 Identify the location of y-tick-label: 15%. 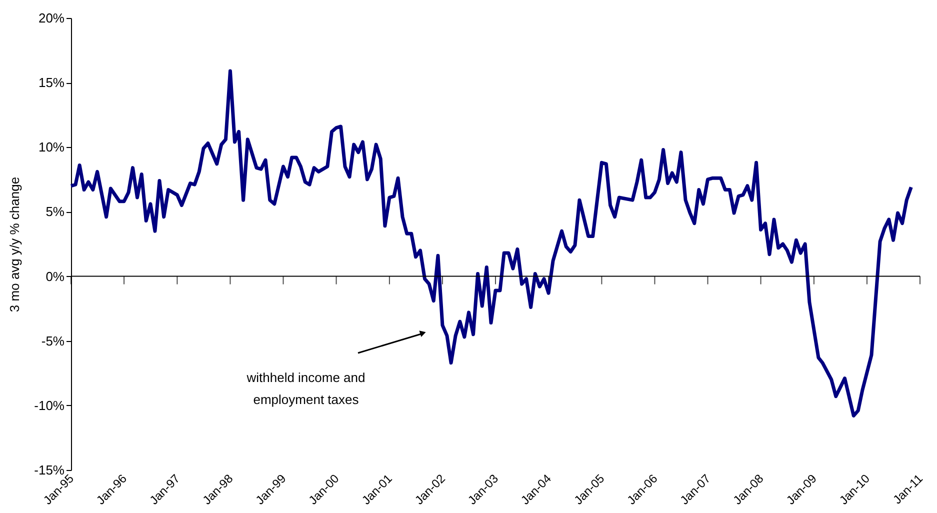
(51, 82).